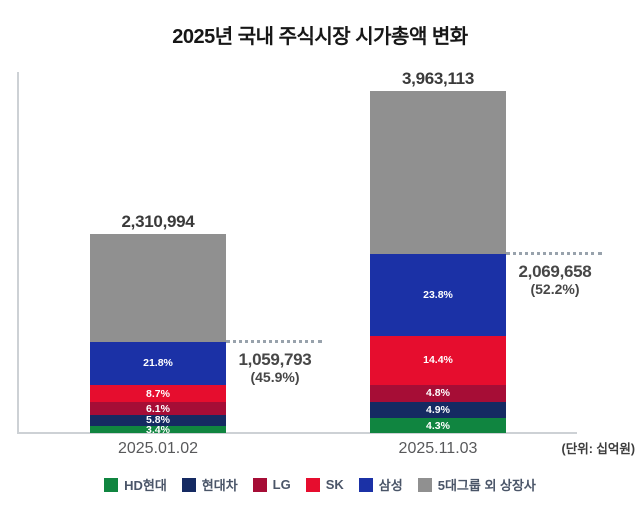 This screenshot has height=506, width=640. What do you see at coordinates (275, 376) in the screenshot?
I see `annotation-share: (45.9%)` at bounding box center [275, 376].